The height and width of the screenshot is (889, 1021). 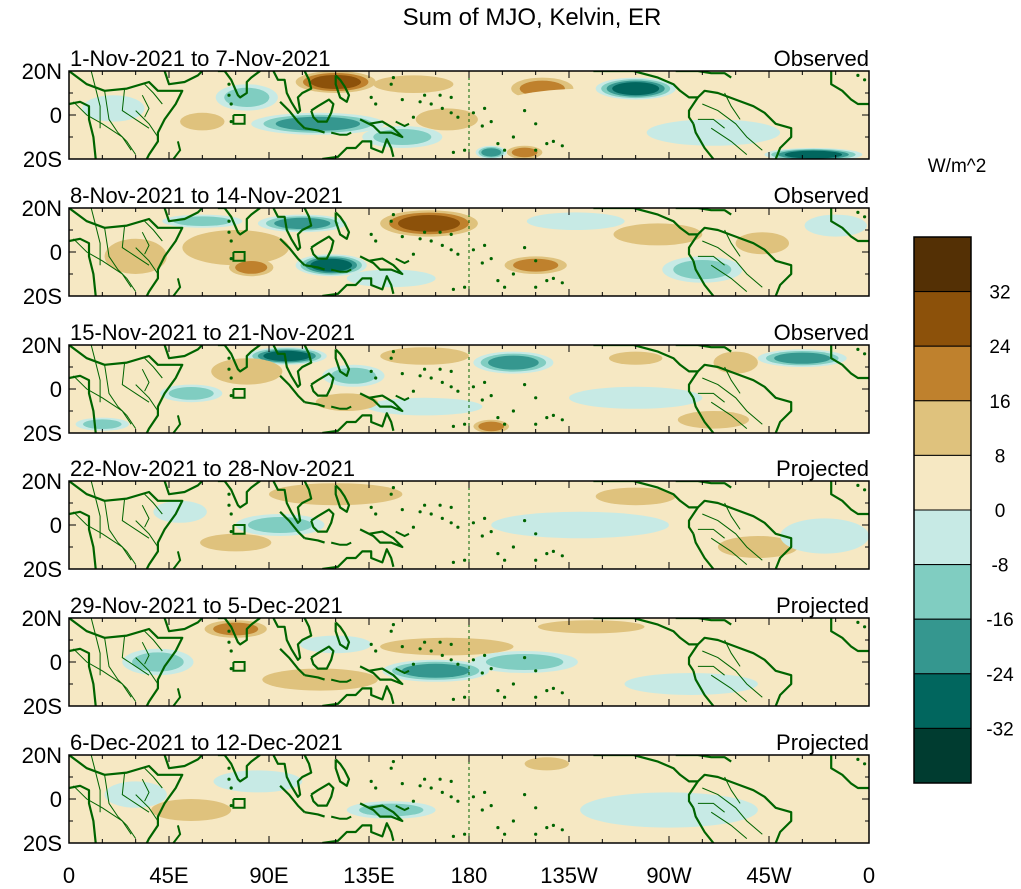 What do you see at coordinates (212, 332) in the screenshot?
I see `panel-date-range: 15-Nov-2021 to 21-Nov-2021` at bounding box center [212, 332].